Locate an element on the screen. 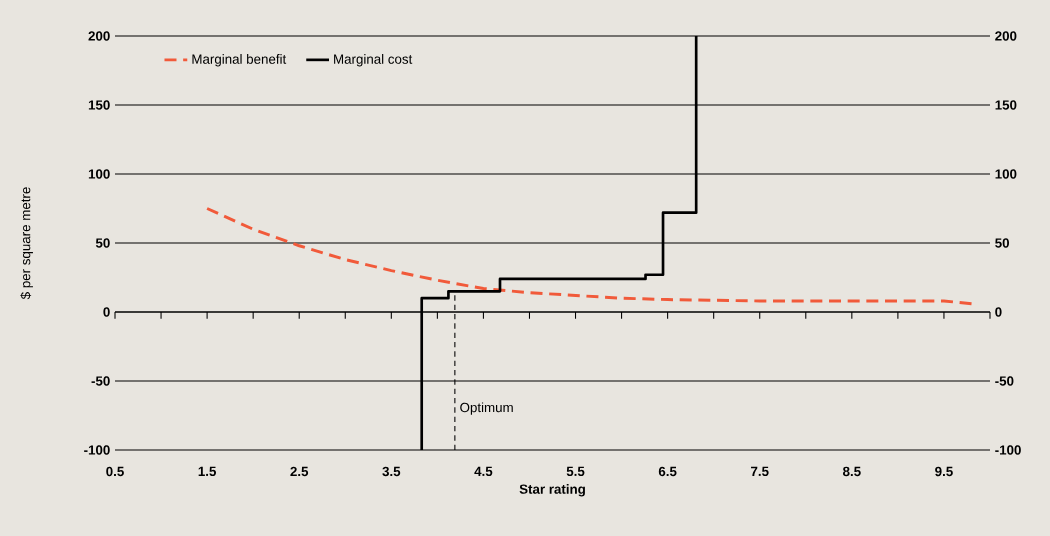  y-tick-label: 200 is located at coordinates (99, 36).